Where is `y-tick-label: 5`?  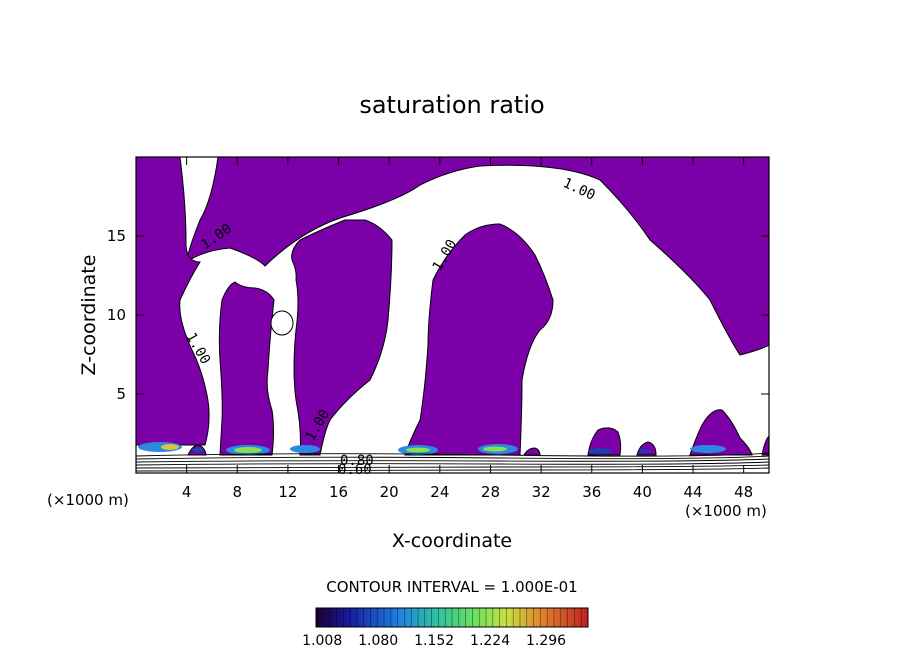 y-tick-label: 5 is located at coordinates (121, 394).